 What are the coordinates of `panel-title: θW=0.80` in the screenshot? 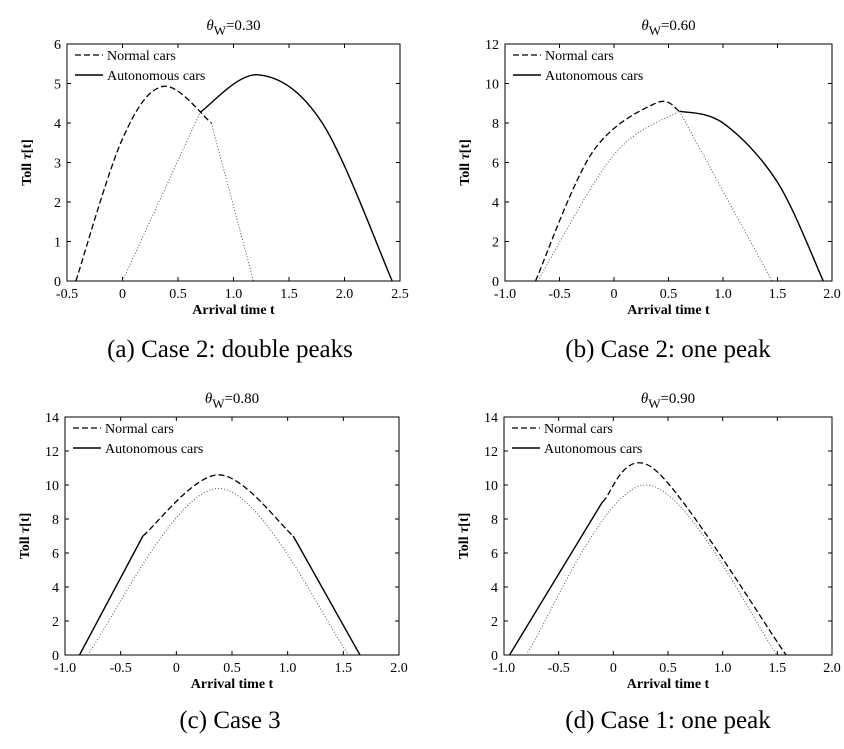 It's located at (232, 401).